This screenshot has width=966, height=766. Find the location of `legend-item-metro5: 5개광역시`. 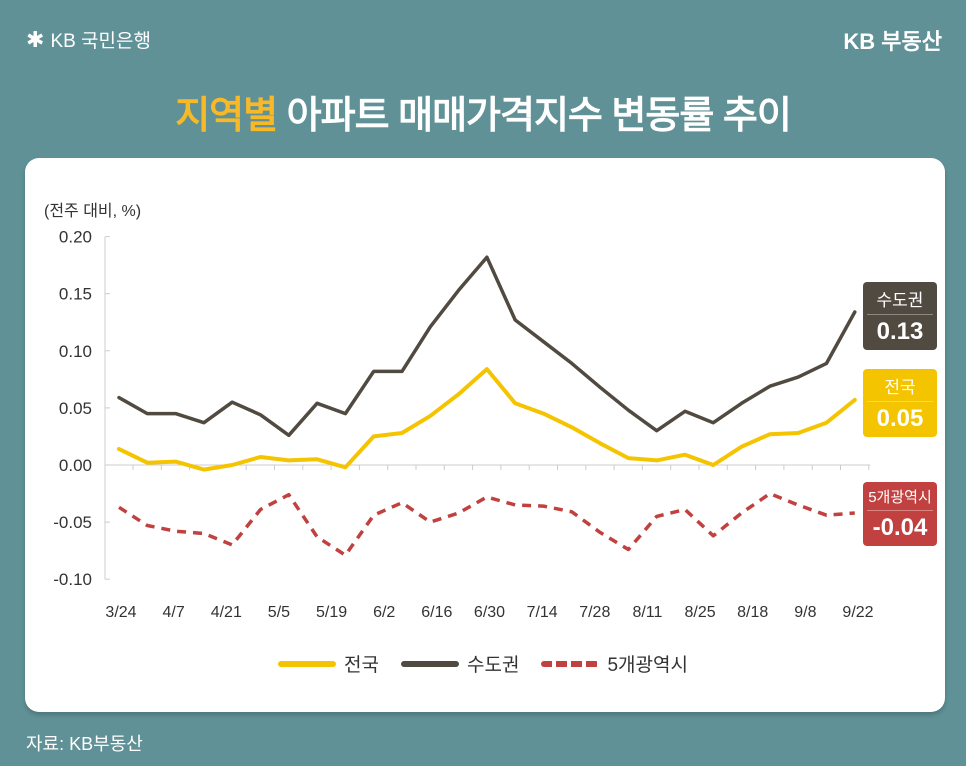

legend-item-metro5: 5개광역시 is located at coordinates (614, 663).